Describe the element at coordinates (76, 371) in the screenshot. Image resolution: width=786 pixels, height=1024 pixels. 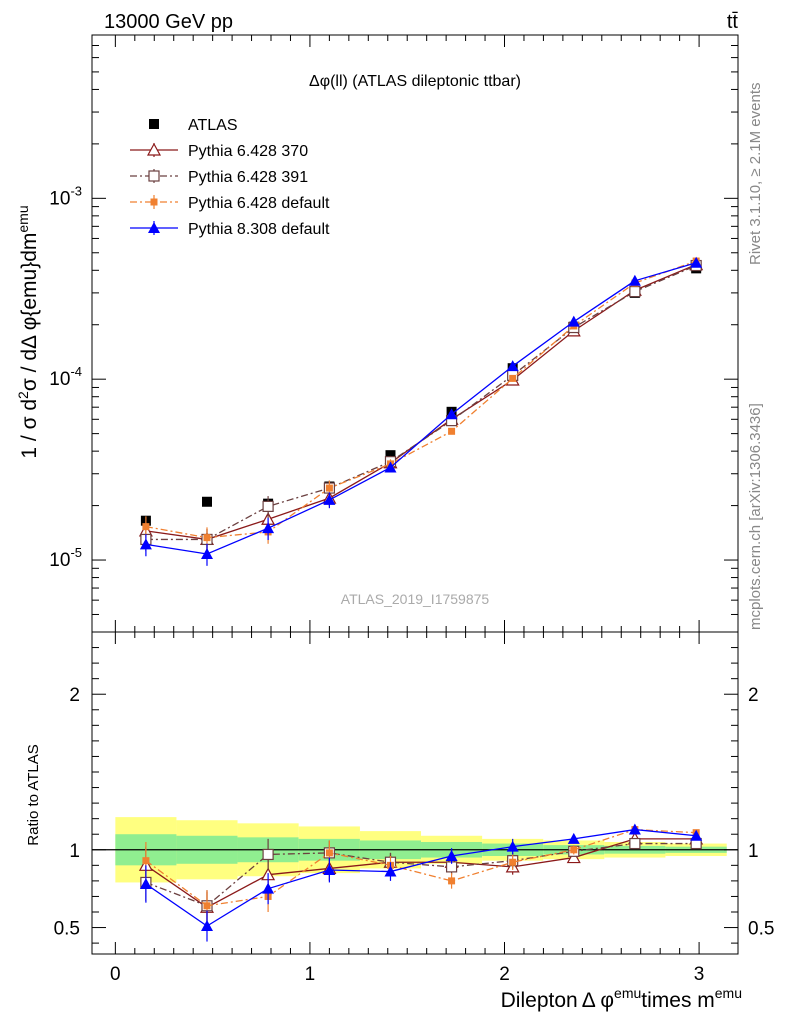
I see `y-tick-exp: -4` at that location.